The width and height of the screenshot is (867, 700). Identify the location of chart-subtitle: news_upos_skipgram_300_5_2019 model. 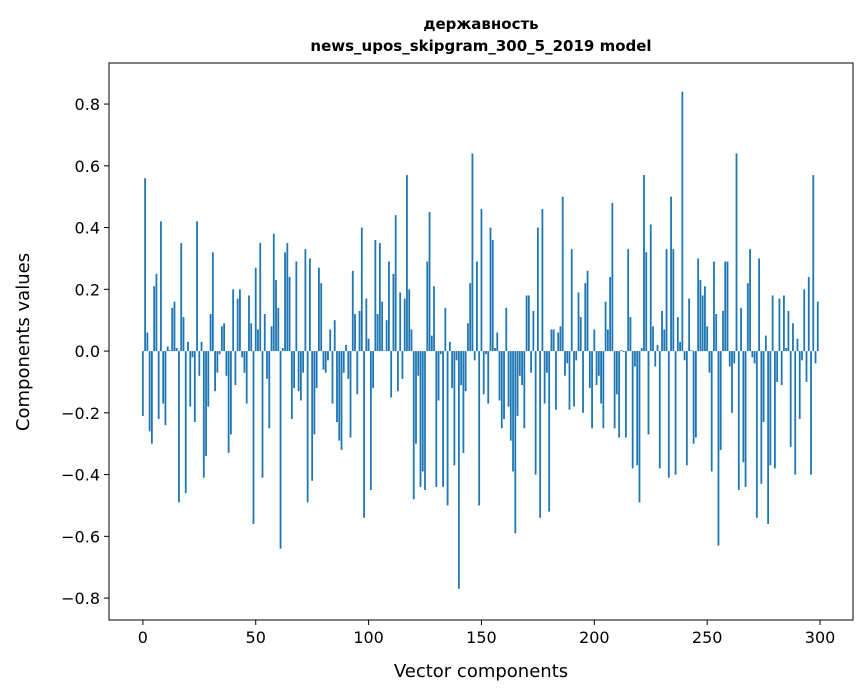
(480, 46).